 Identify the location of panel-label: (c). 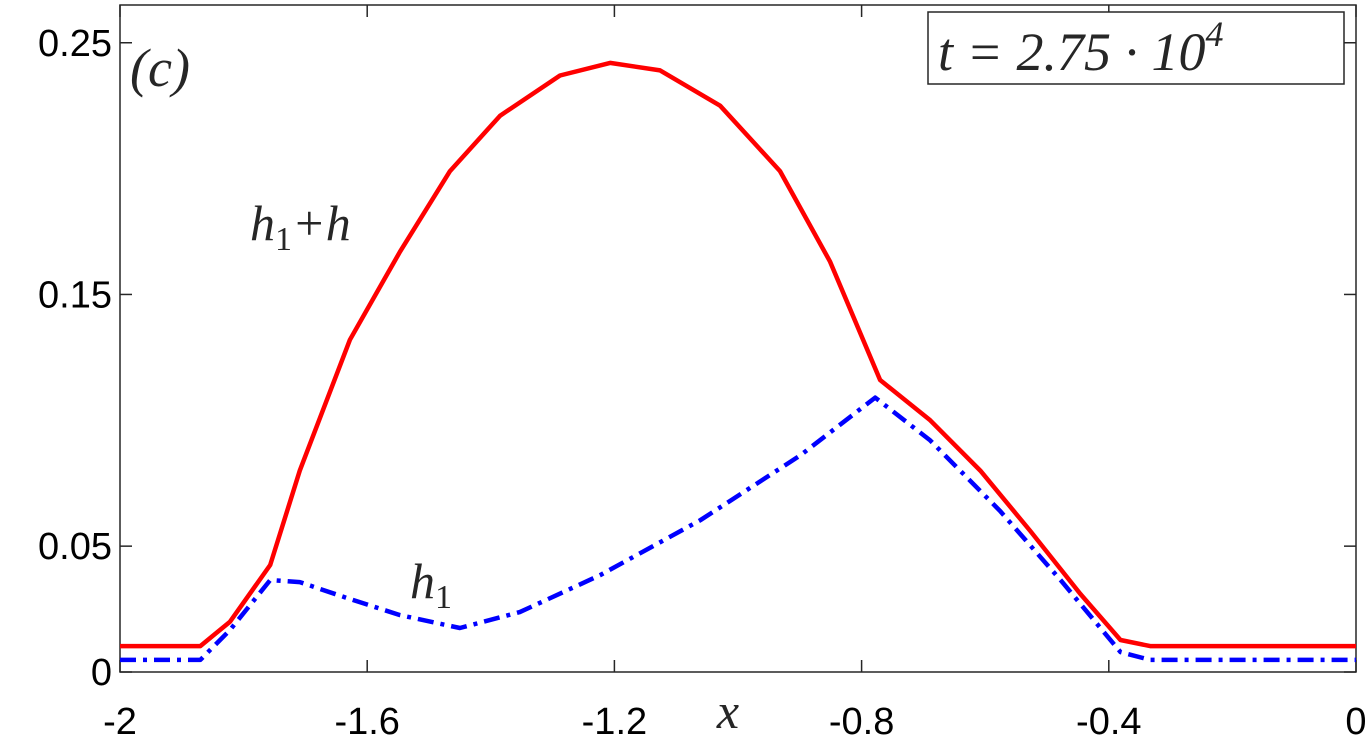
(160, 68).